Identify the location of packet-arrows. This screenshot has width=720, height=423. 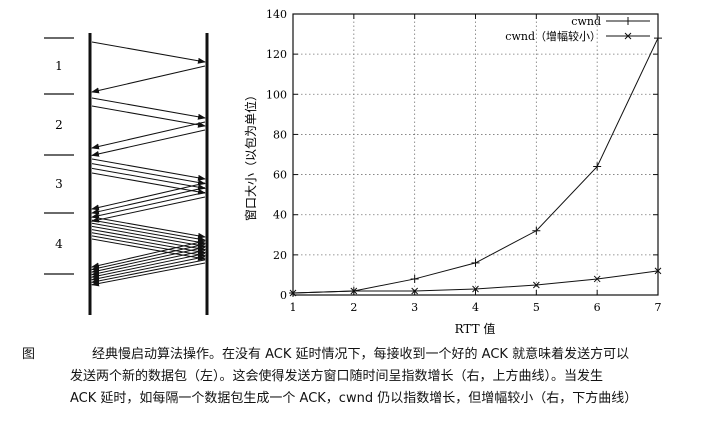
(148, 164).